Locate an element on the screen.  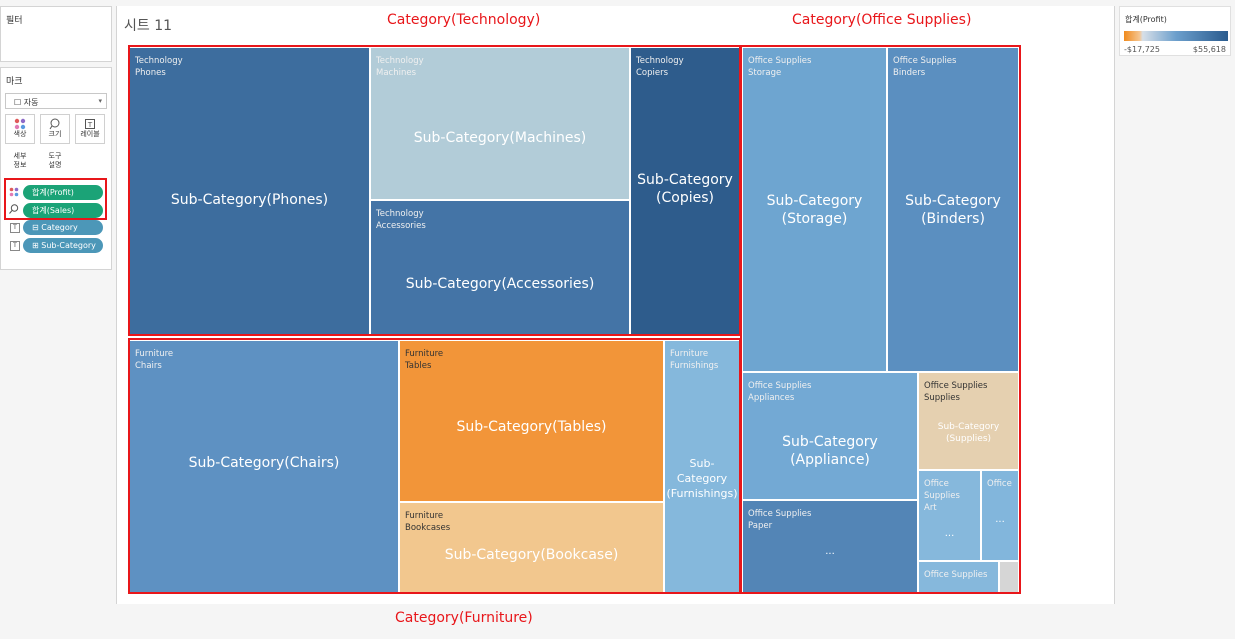
cell-label: Sub-Category(Accessories) is located at coordinates (500, 284).